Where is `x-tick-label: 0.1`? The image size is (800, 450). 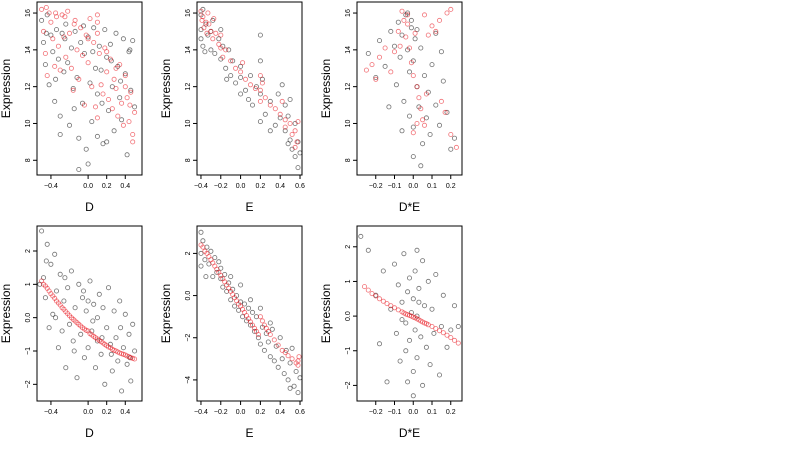 x-tick-label: 0.1 is located at coordinates (432, 186).